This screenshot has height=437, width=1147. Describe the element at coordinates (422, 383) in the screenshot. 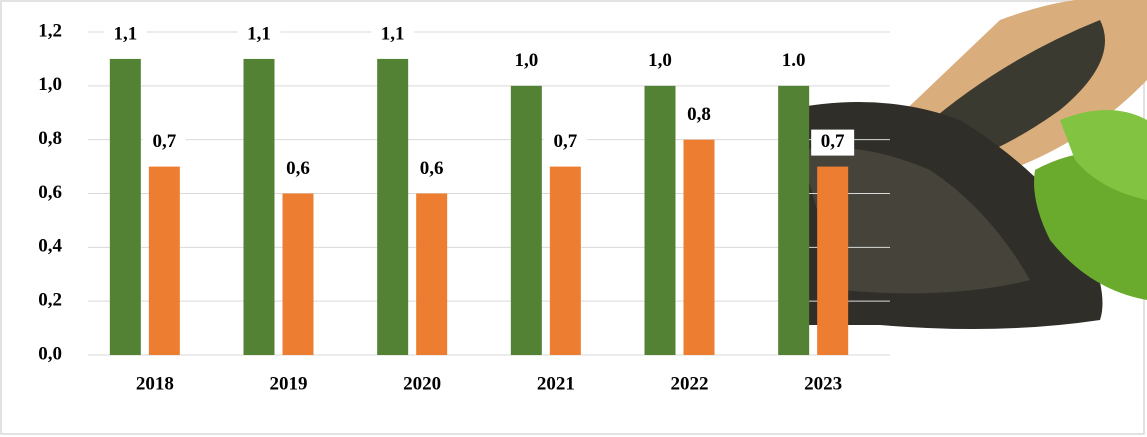

I see `x-tick-label: 2020` at that location.